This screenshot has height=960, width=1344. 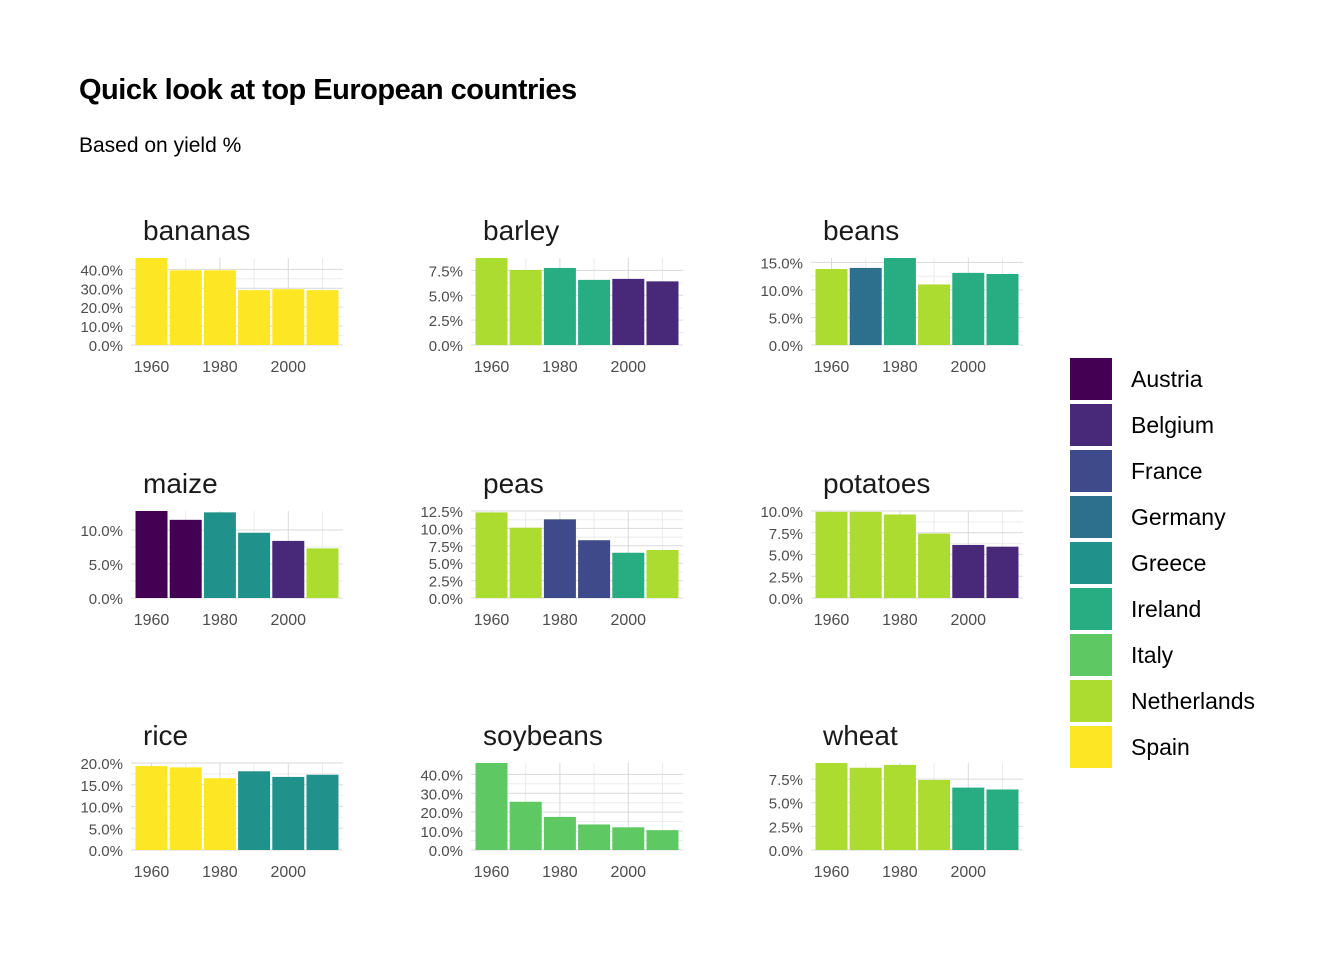 I want to click on legend-label: Netherlands, so click(x=1193, y=700).